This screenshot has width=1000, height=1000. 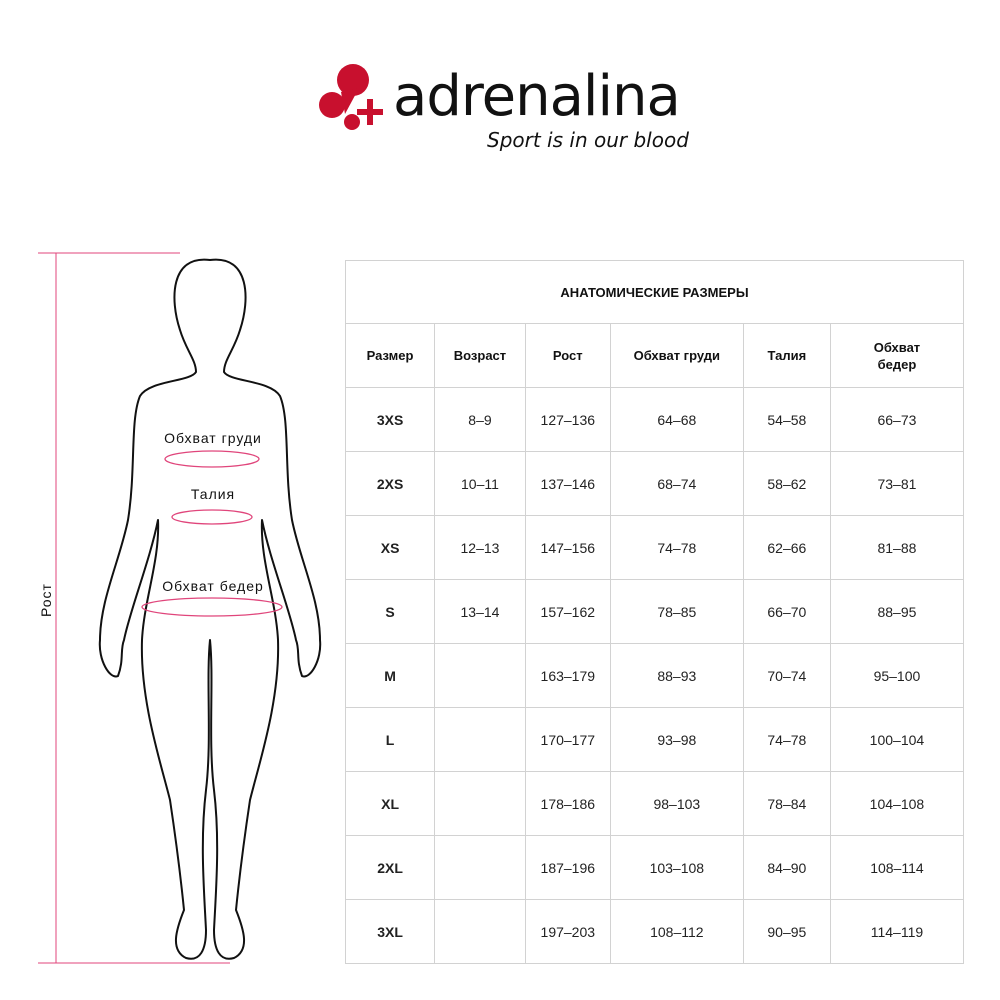 What do you see at coordinates (480, 547) in the screenshot?
I see `table-cell: 12–13` at bounding box center [480, 547].